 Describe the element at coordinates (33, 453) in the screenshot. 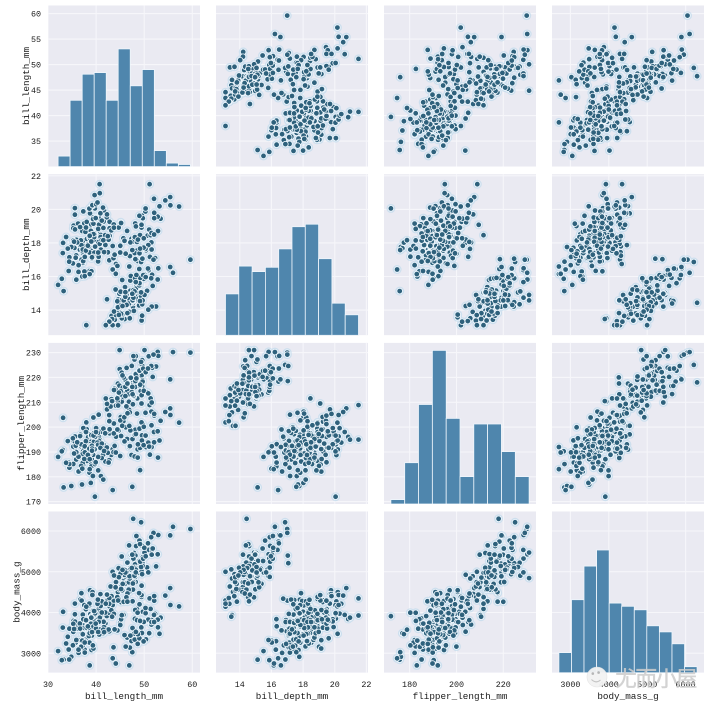

I see `svg-text: 190` at that location.